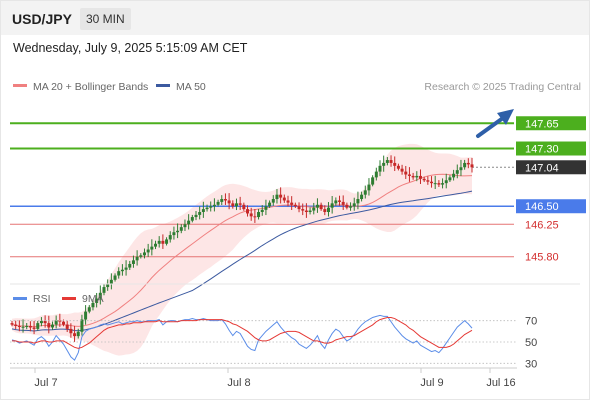 This screenshot has height=400, width=590. I want to click on ma50-legend-label: MA 50, so click(191, 87).